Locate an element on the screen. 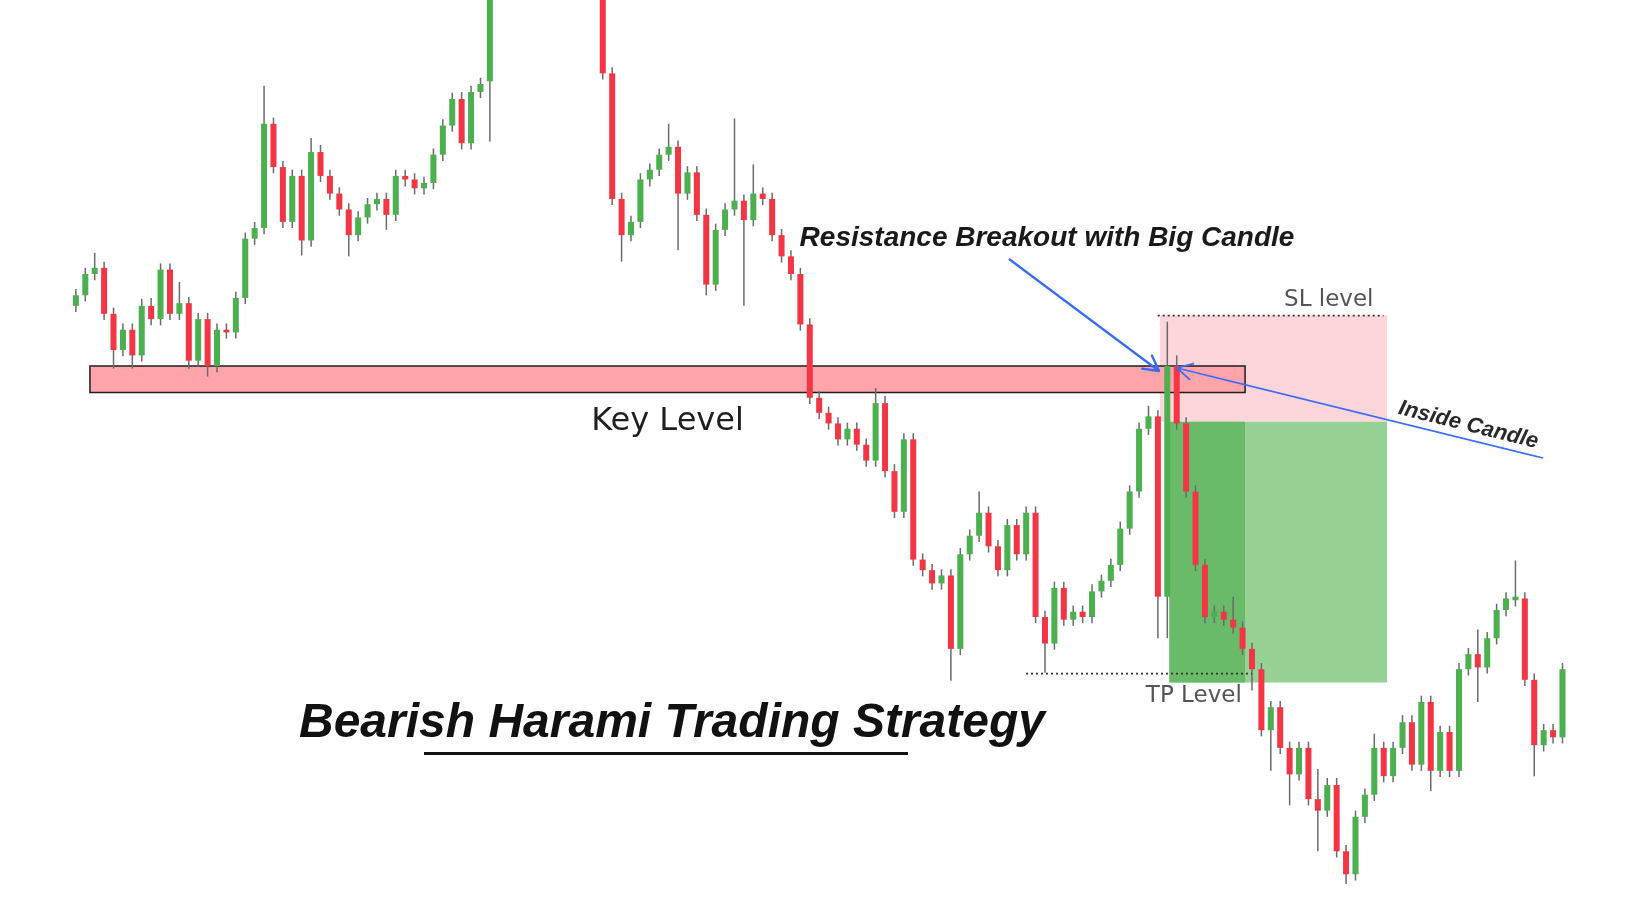 The width and height of the screenshot is (1640, 924). annotation: Resistance Breakout with Big Candle is located at coordinates (1047, 236).